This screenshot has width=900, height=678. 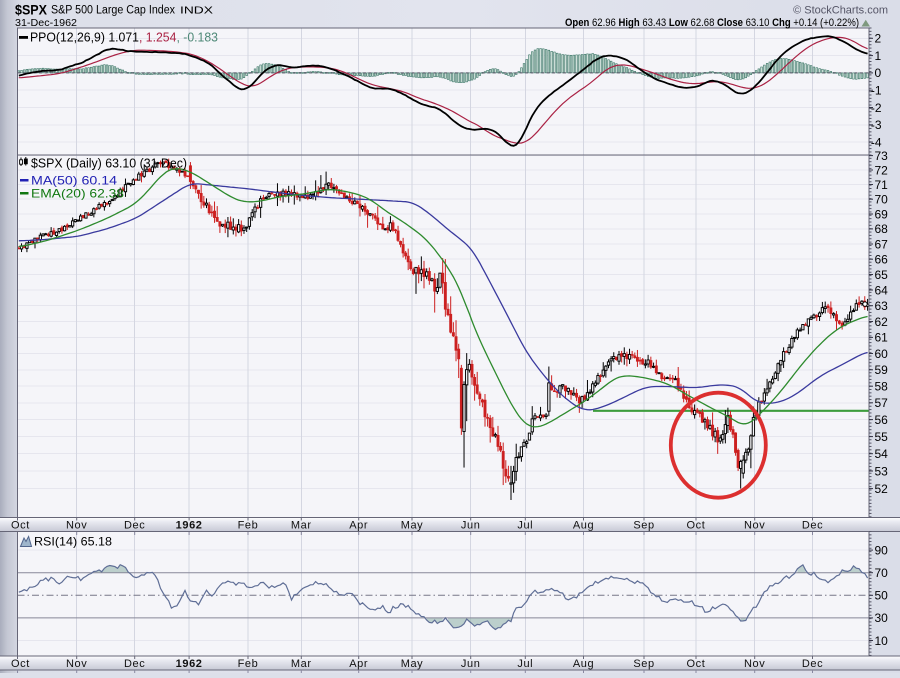 I want to click on svg-text: -4, so click(x=876, y=142).